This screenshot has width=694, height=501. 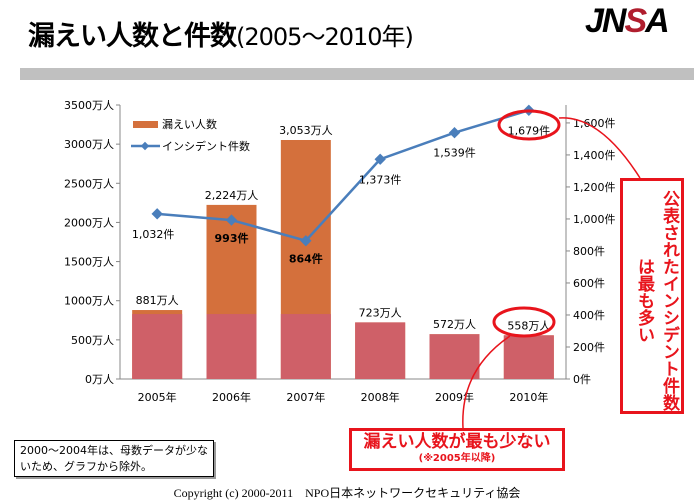 I want to click on right-tick-label: 1,600件, so click(x=594, y=123).